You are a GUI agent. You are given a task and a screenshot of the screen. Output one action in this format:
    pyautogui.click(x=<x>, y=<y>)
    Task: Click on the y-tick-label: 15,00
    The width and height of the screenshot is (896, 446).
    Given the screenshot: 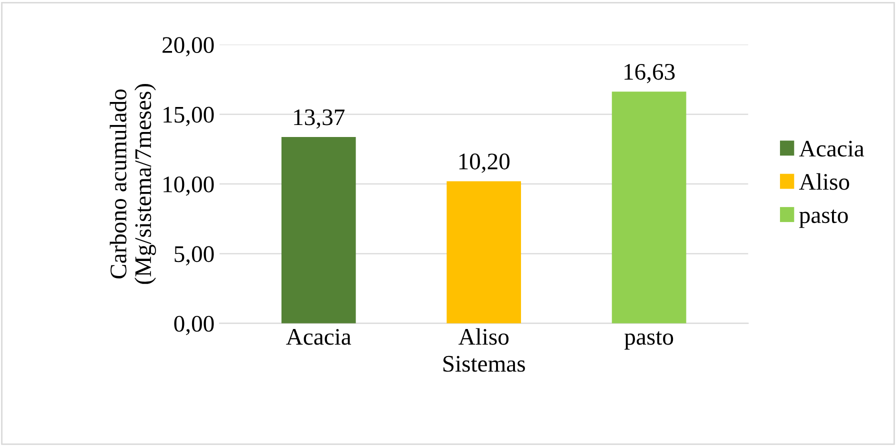 What is the action you would take?
    pyautogui.click(x=189, y=116)
    